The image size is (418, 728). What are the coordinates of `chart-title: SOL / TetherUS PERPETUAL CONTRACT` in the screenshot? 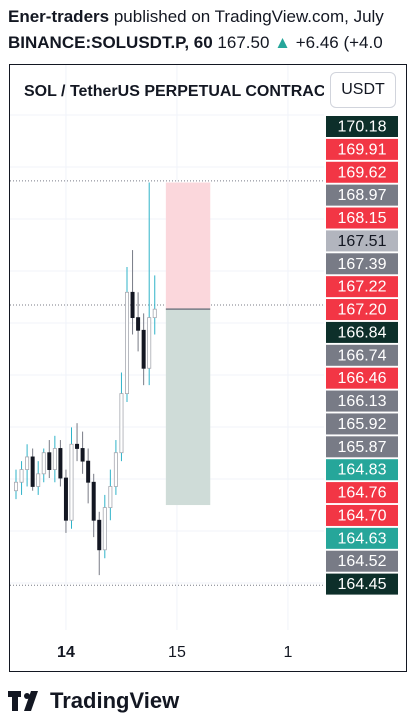 It's located at (174, 91).